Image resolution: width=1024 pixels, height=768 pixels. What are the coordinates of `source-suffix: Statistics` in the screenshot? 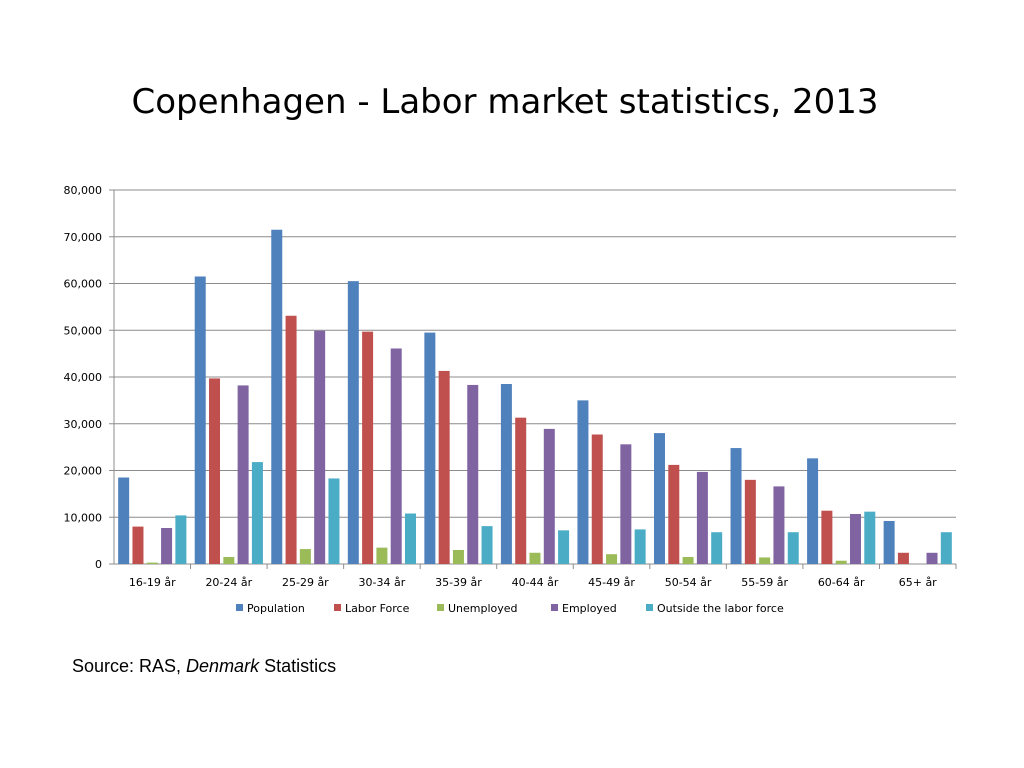 It's located at (298, 666).